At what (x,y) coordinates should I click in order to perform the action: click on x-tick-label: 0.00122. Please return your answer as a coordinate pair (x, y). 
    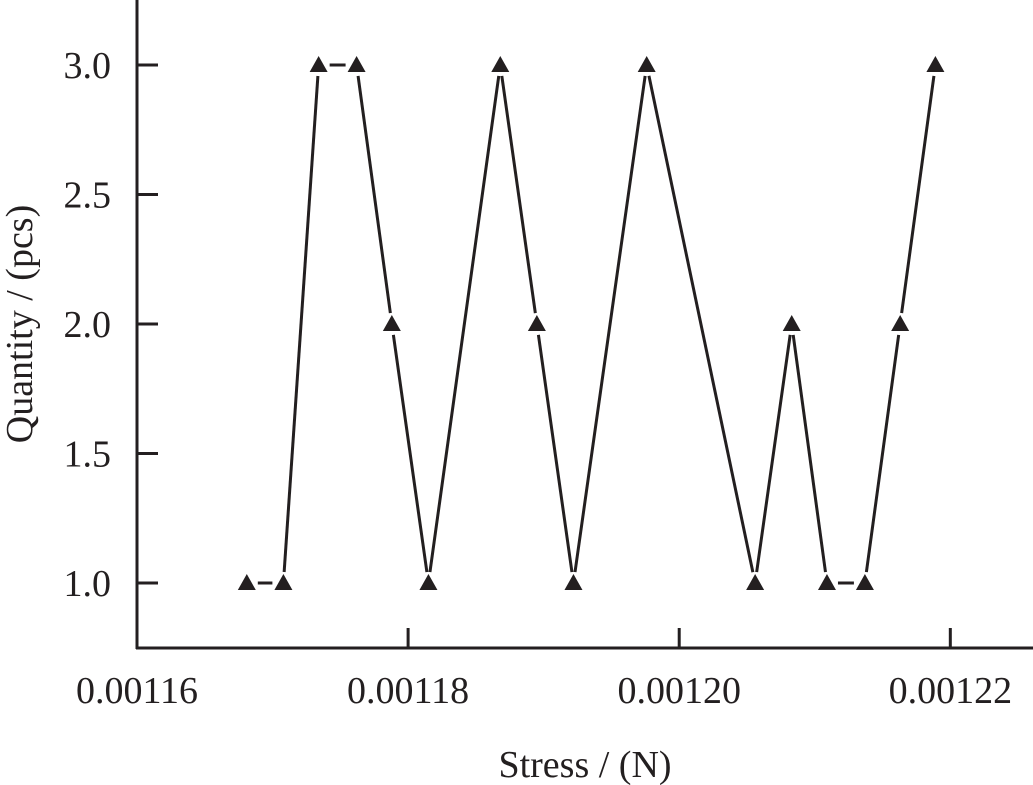
    Looking at the image, I should click on (951, 691).